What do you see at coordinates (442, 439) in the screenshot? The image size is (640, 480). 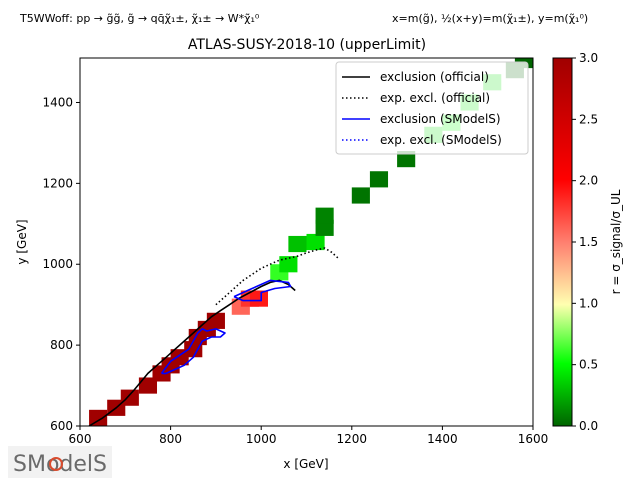 I see `x-tick-label: 1400` at bounding box center [442, 439].